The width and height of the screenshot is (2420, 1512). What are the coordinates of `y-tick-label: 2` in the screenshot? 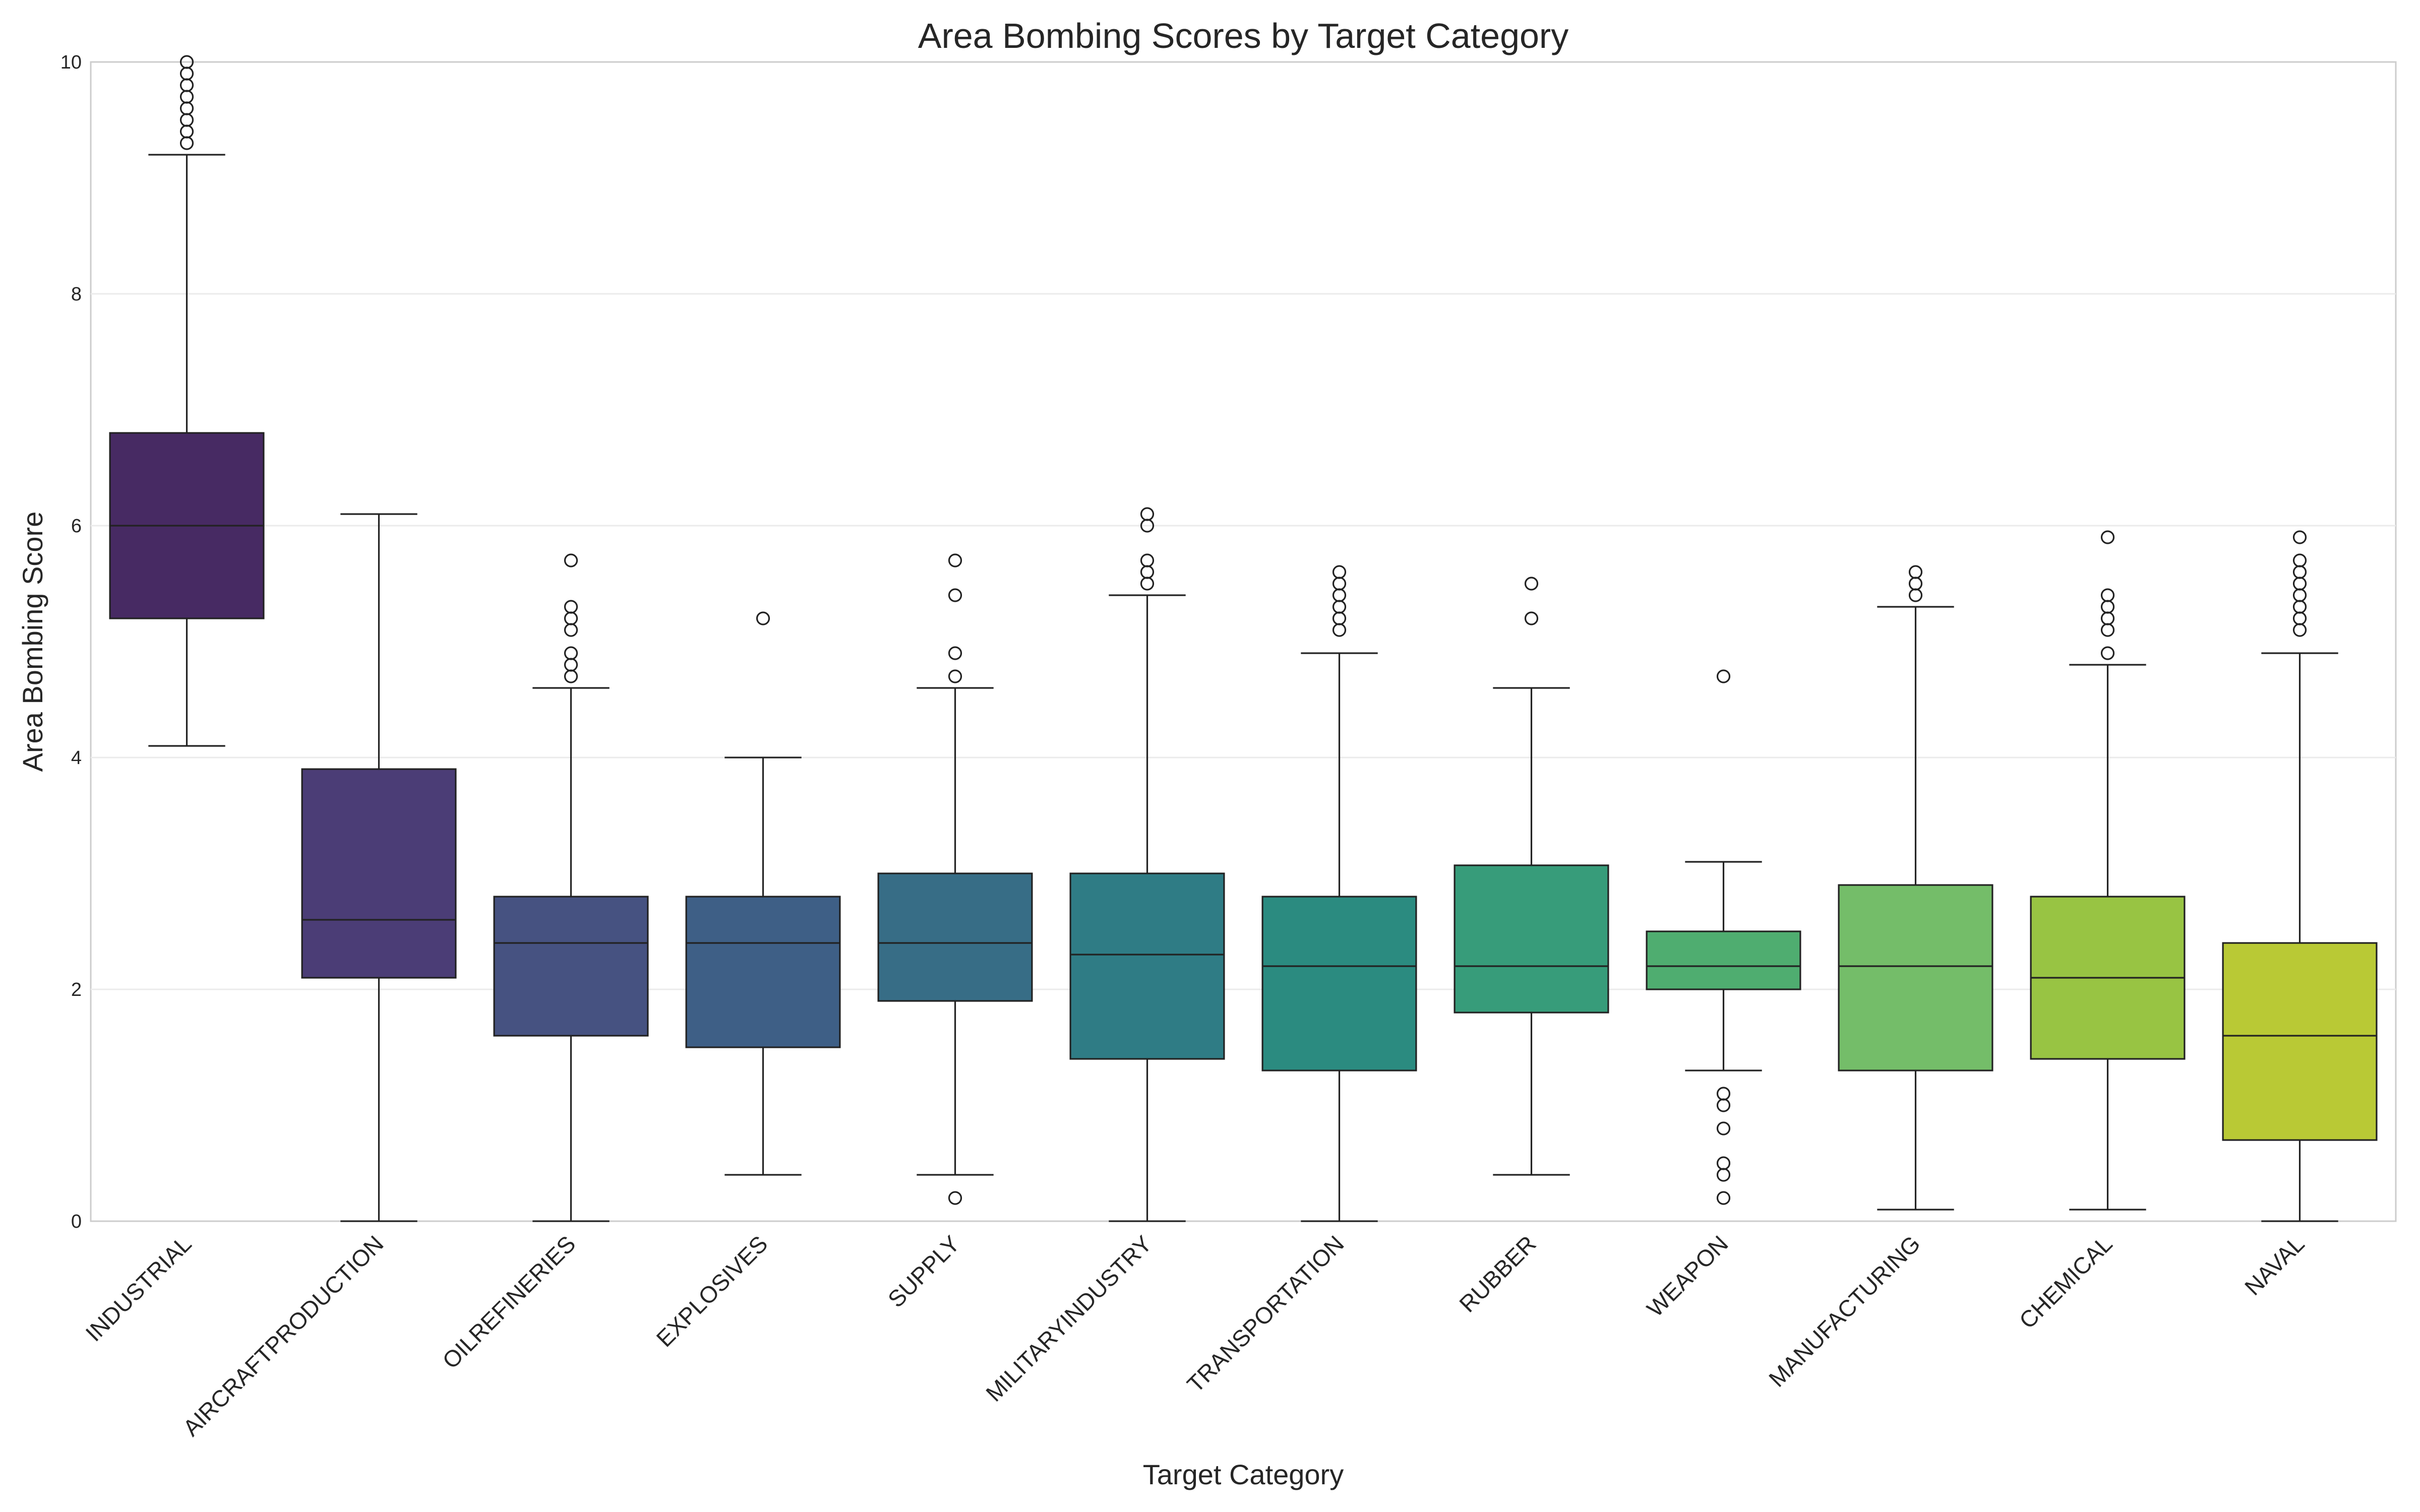 It's located at (76, 989).